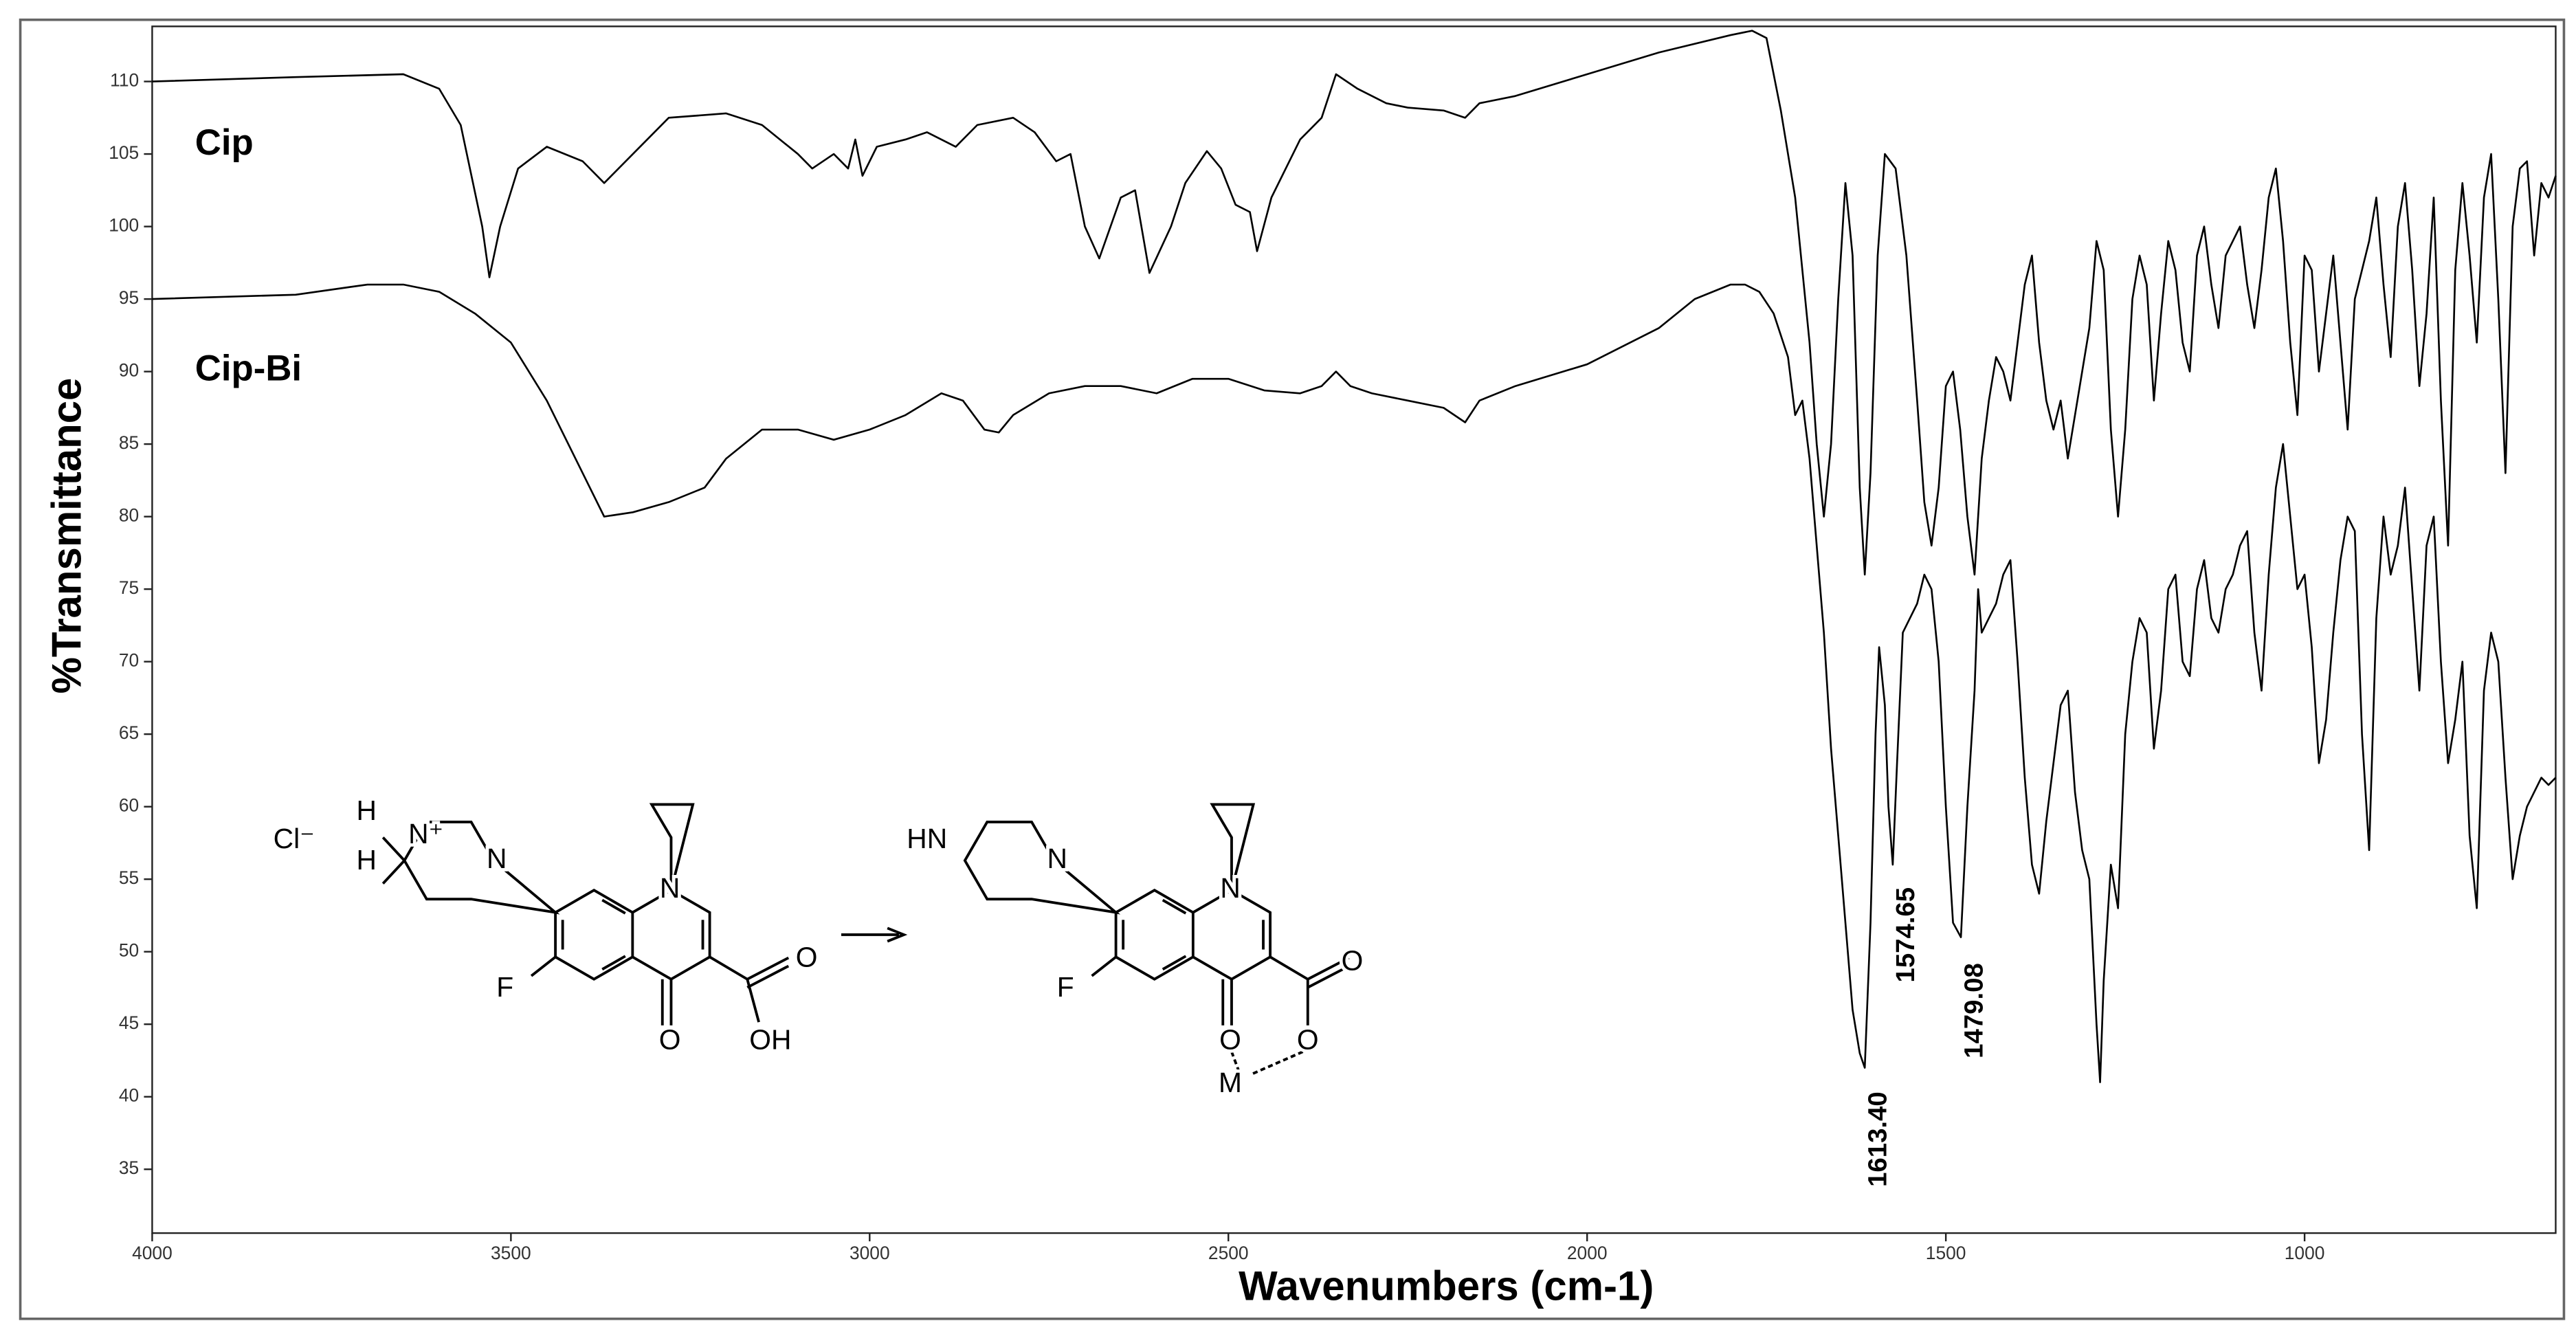 Image resolution: width=2576 pixels, height=1332 pixels. What do you see at coordinates (248, 368) in the screenshot?
I see `series-label: Cip-Bi` at bounding box center [248, 368].